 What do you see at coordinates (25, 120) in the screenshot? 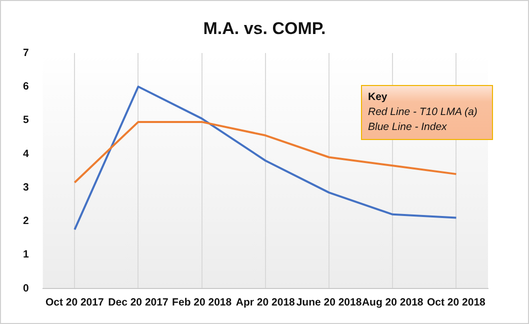
I see `y-tick-label: 5` at bounding box center [25, 120].